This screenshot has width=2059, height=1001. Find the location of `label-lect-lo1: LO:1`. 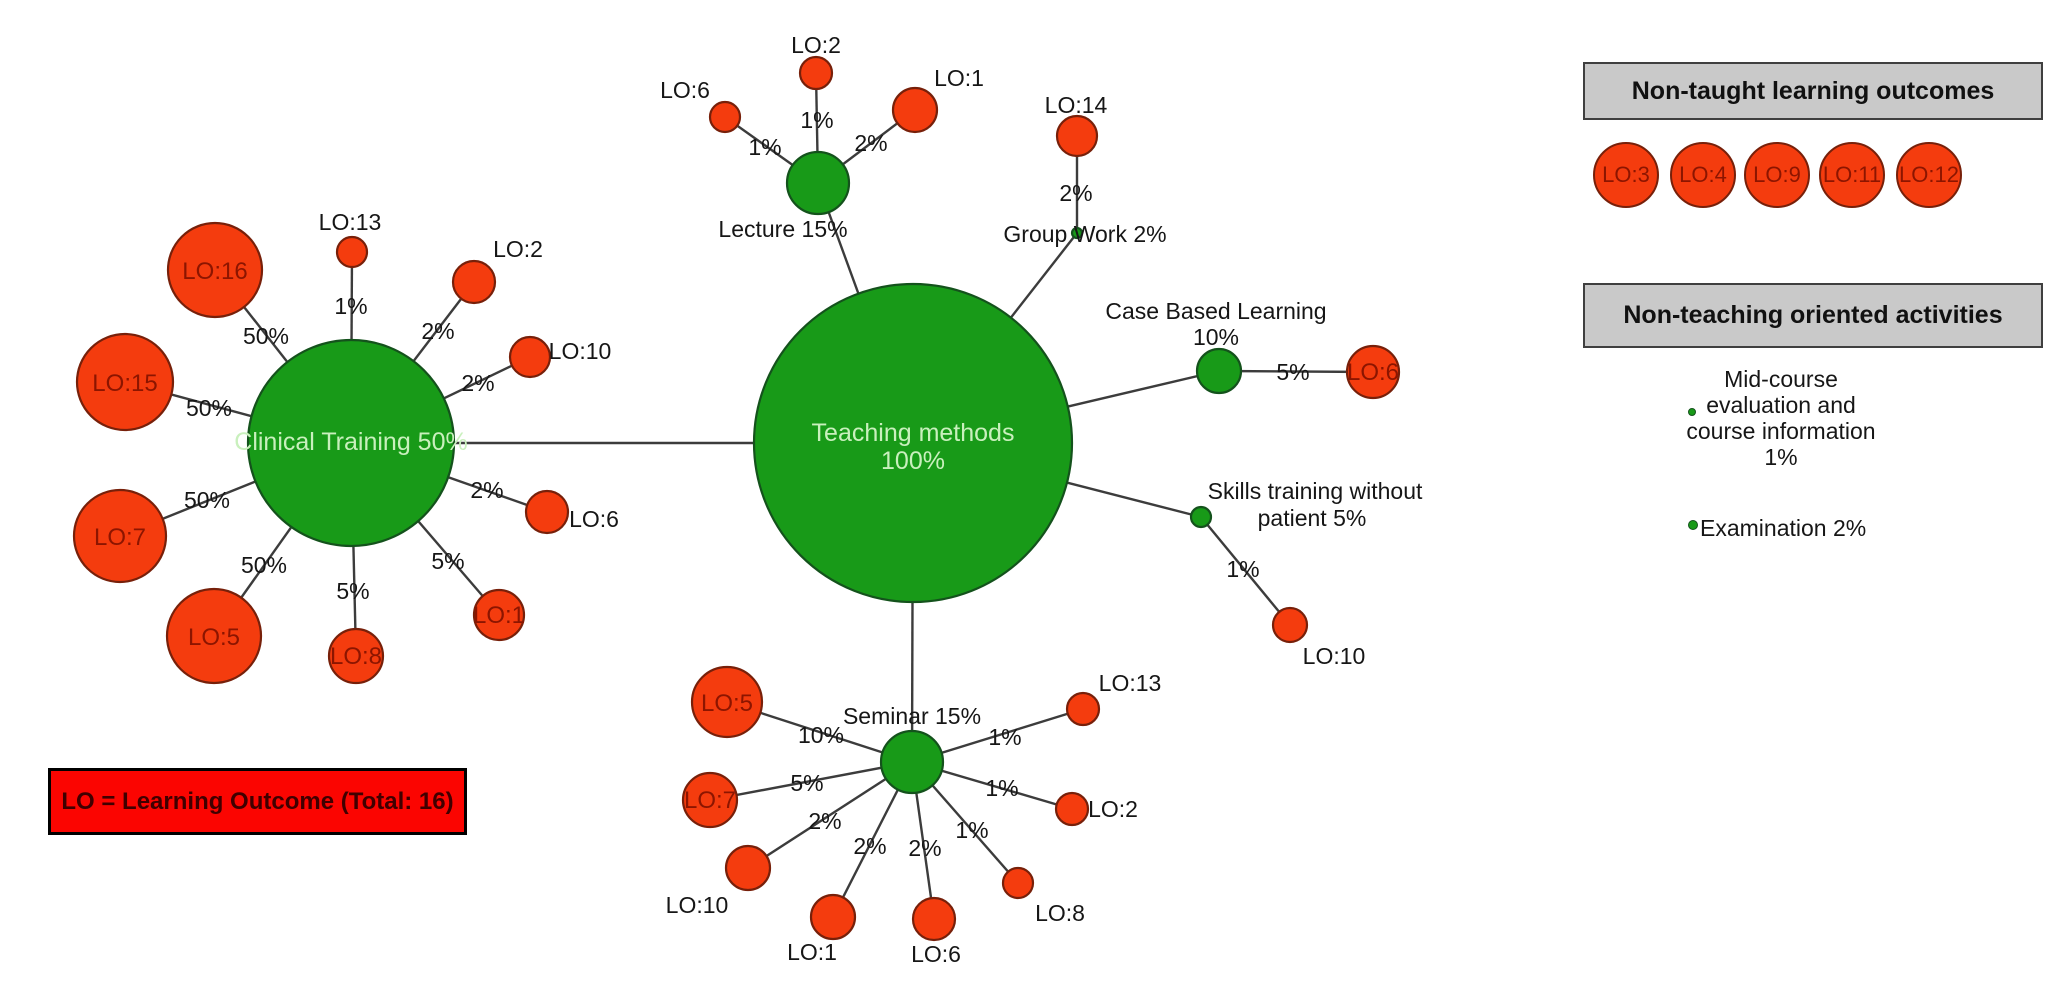

label-lect-lo1: LO:1 is located at coordinates (959, 78).